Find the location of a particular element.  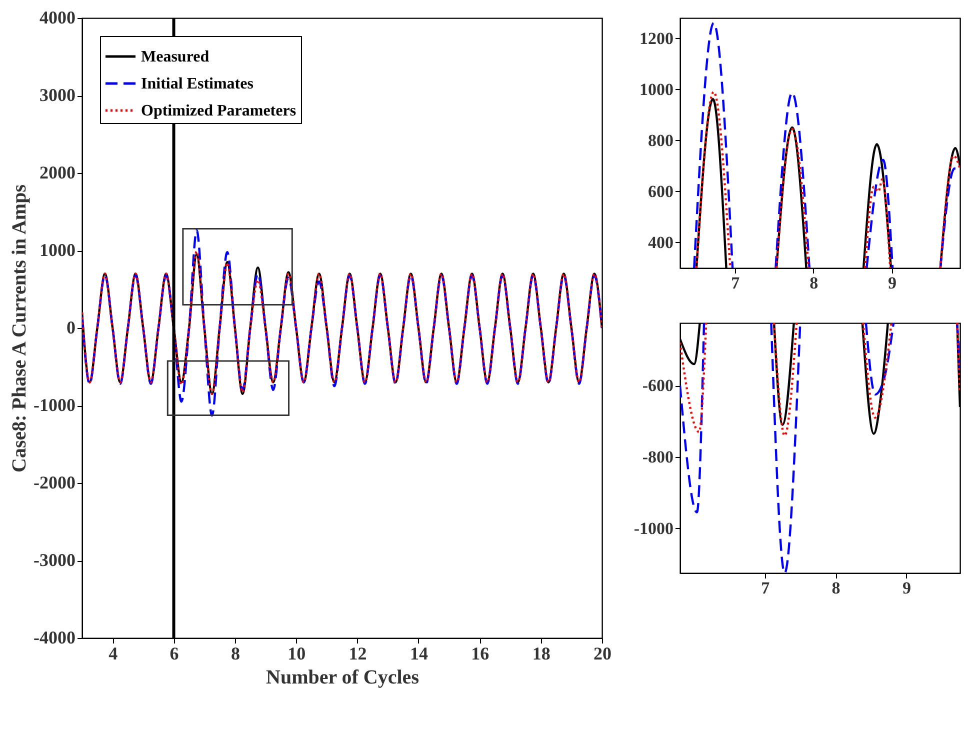

x-tick-label: 16 is located at coordinates (480, 654).